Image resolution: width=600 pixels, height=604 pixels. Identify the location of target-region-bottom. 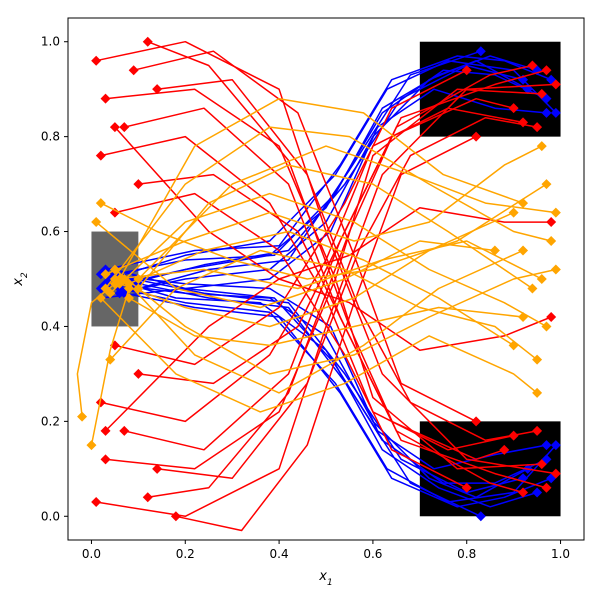
(490, 469).